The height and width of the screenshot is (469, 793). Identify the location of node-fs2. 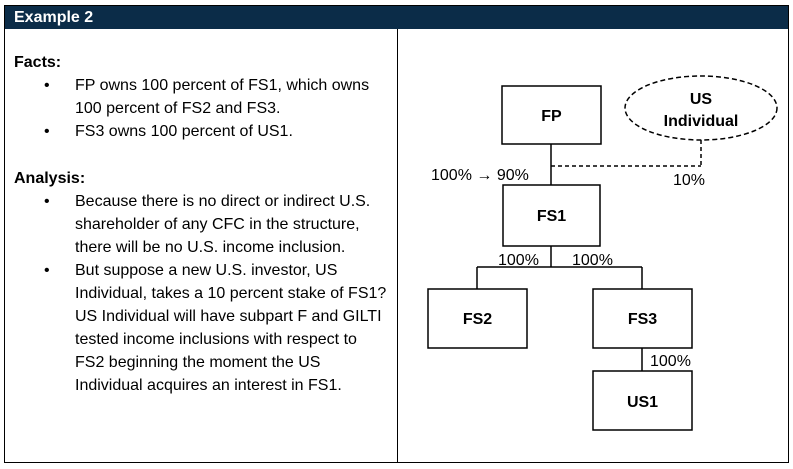
(477, 318).